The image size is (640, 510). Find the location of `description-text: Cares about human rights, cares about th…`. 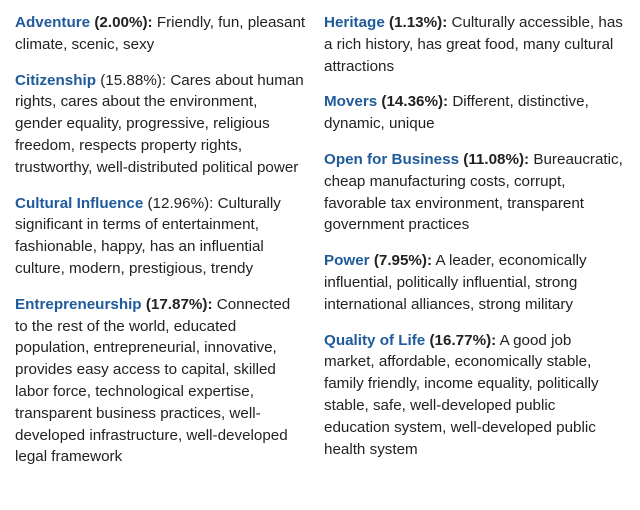

description-text: Cares about human rights, cares about th… is located at coordinates (159, 123).